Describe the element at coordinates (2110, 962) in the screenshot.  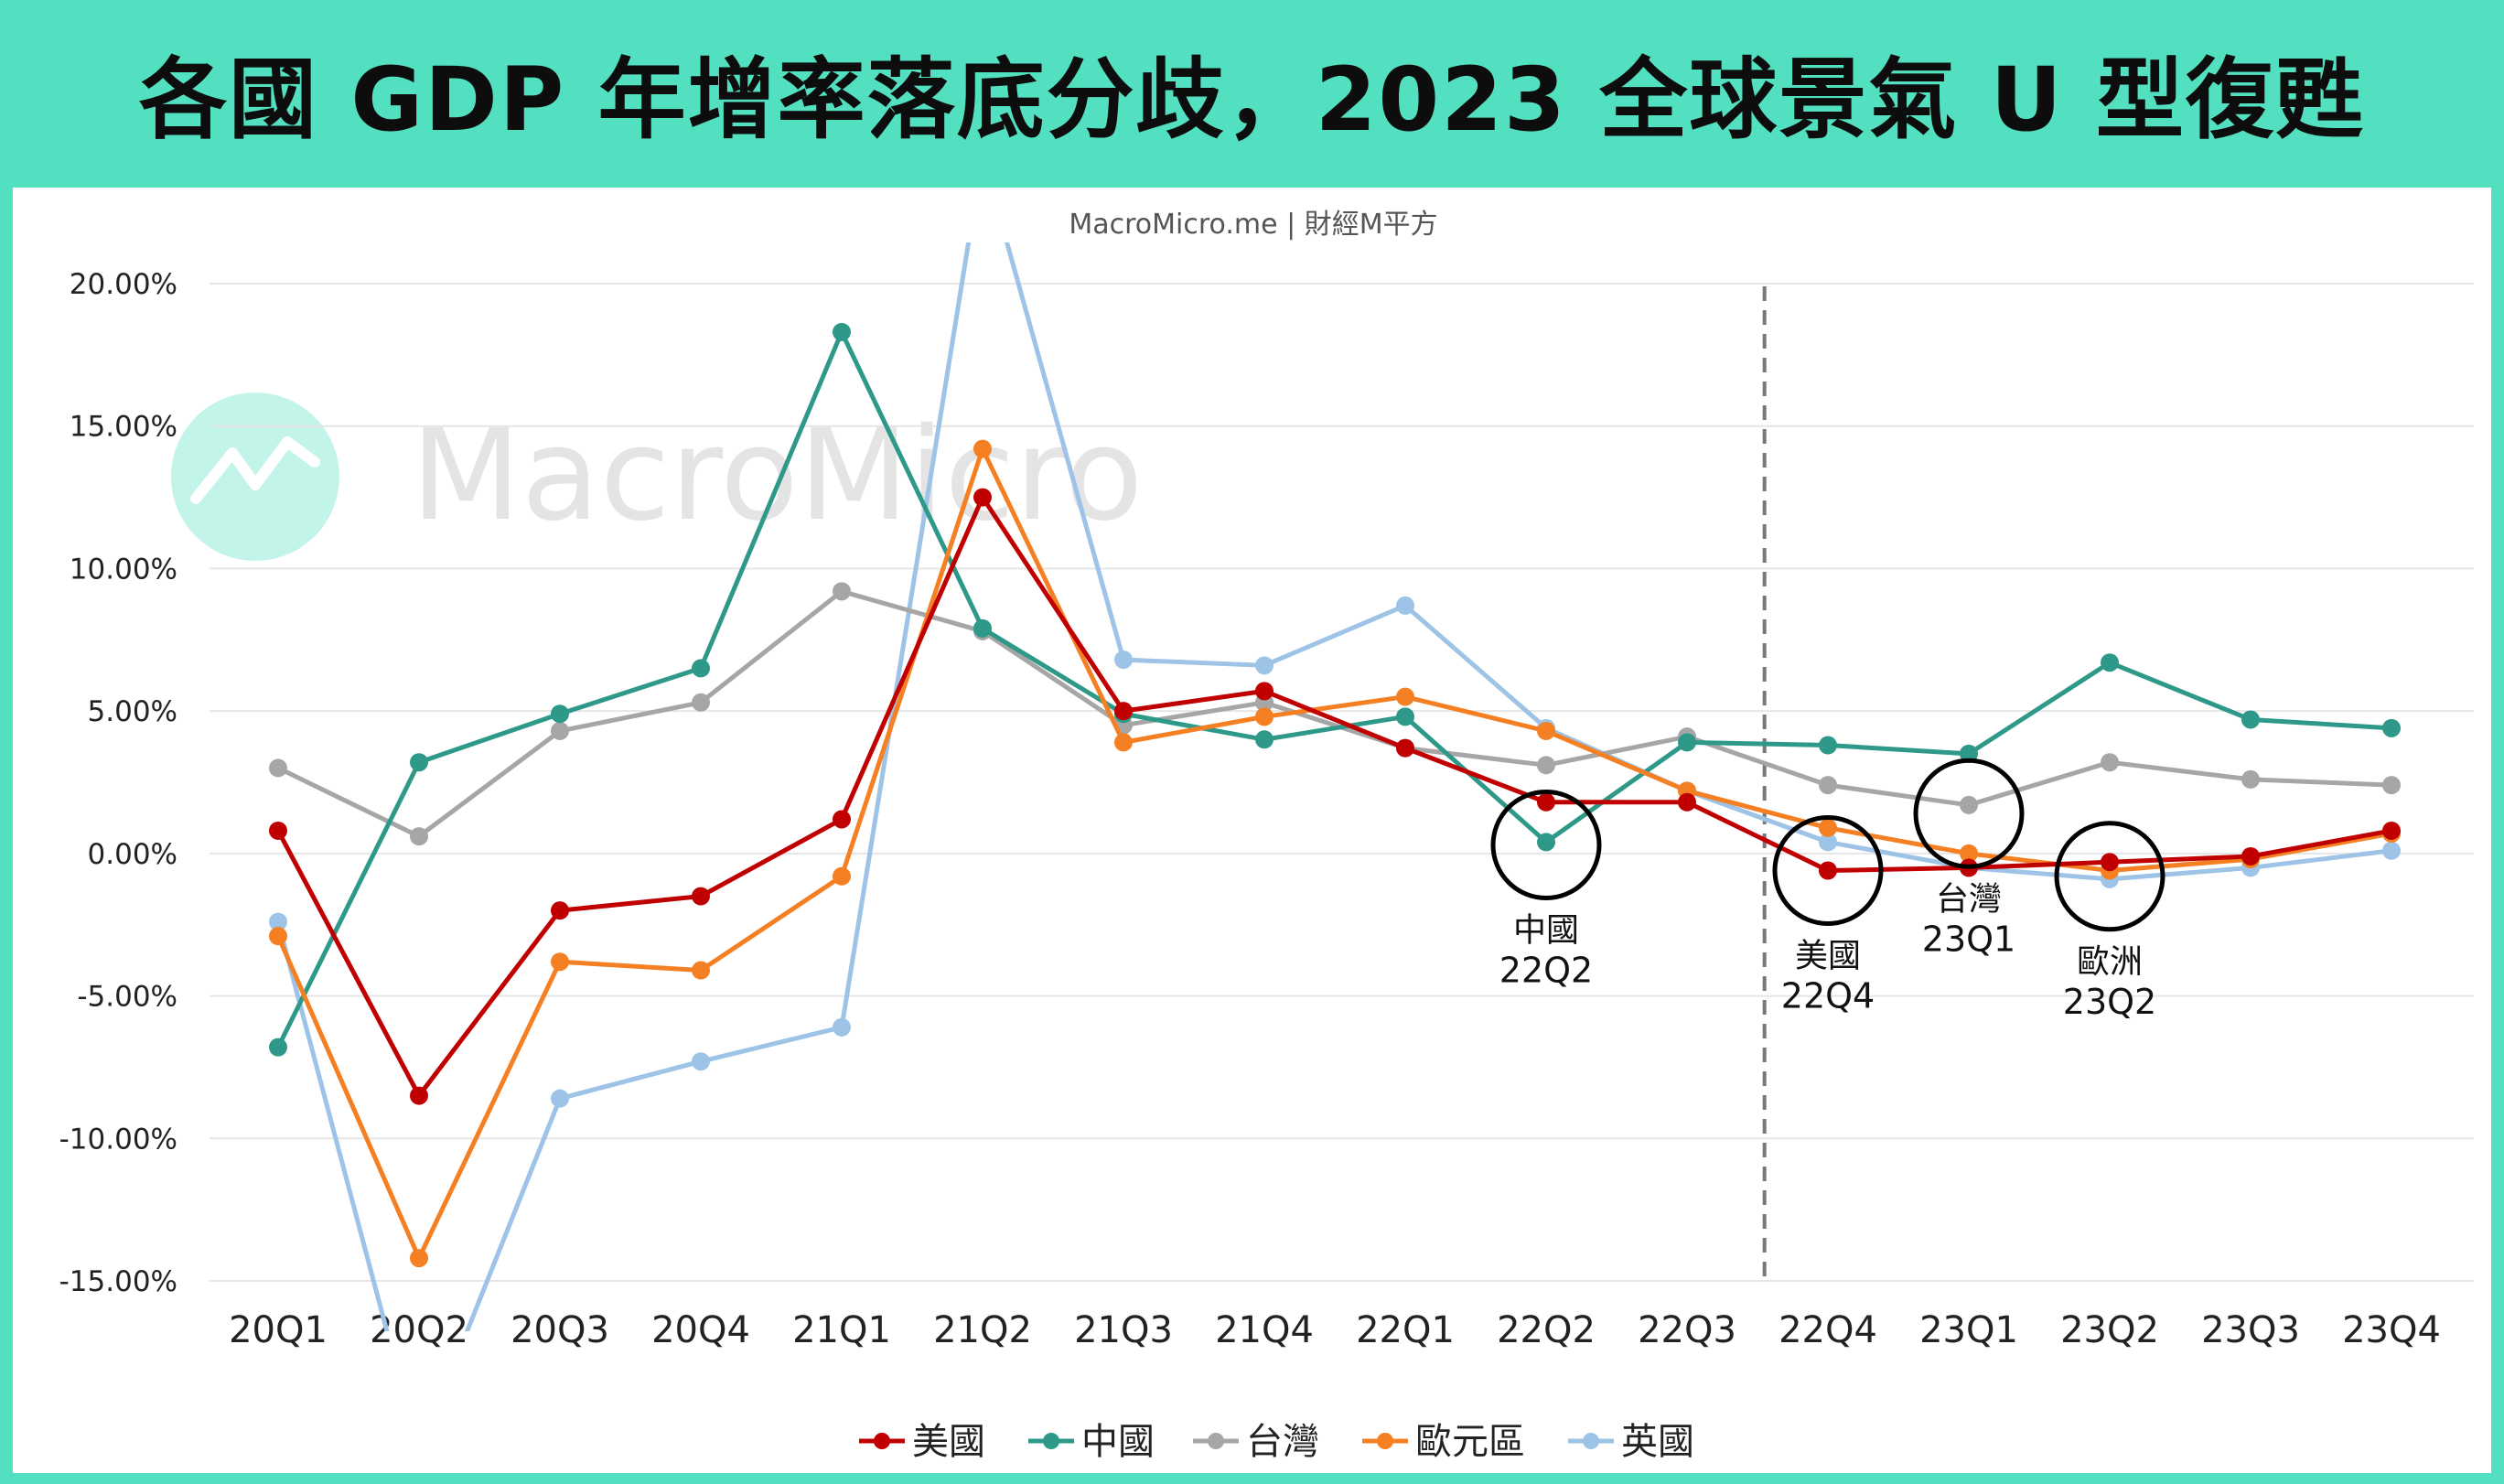
I see `annotation-label: 歐洲` at that location.